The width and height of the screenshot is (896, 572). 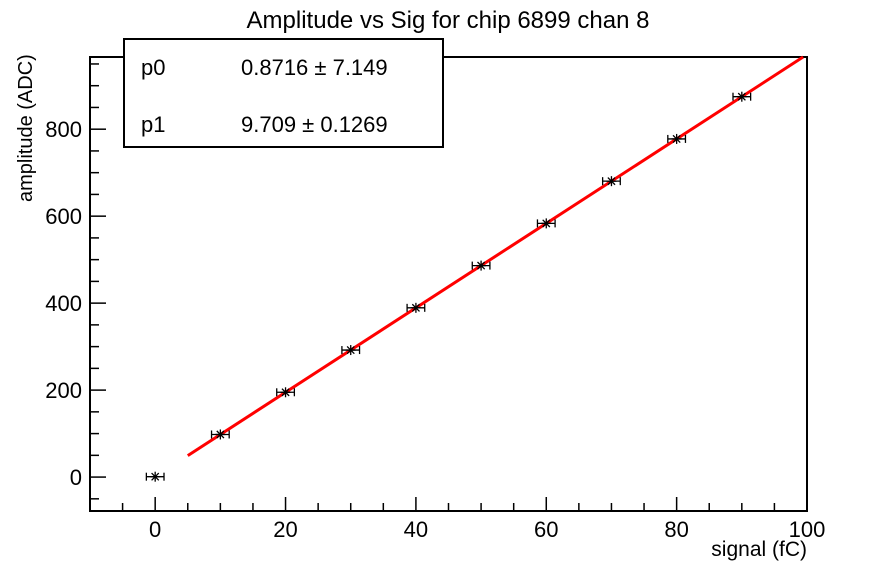 I want to click on y-tick-label: 0, so click(x=76, y=477).